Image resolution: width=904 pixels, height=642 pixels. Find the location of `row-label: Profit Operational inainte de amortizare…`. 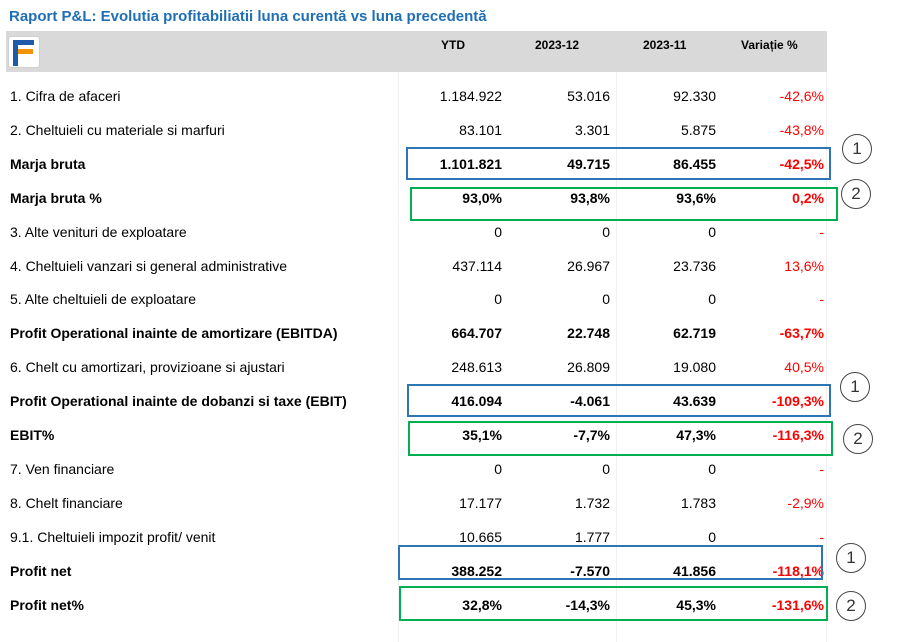

row-label: Profit Operational inainte de amortizare… is located at coordinates (174, 333).